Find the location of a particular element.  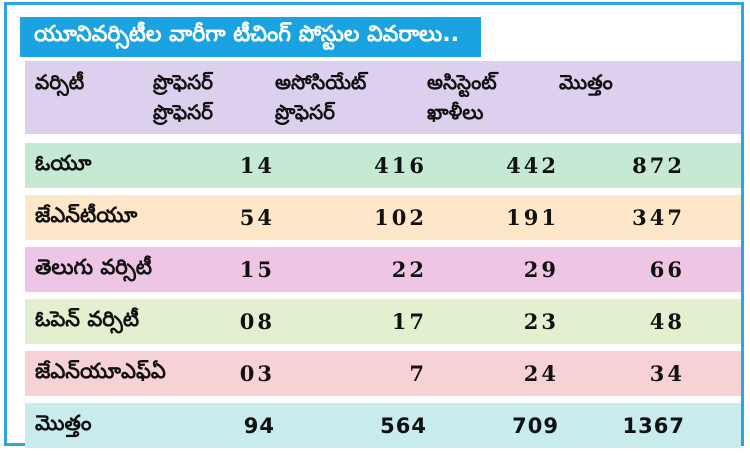

row-total: 48 is located at coordinates (667, 321).